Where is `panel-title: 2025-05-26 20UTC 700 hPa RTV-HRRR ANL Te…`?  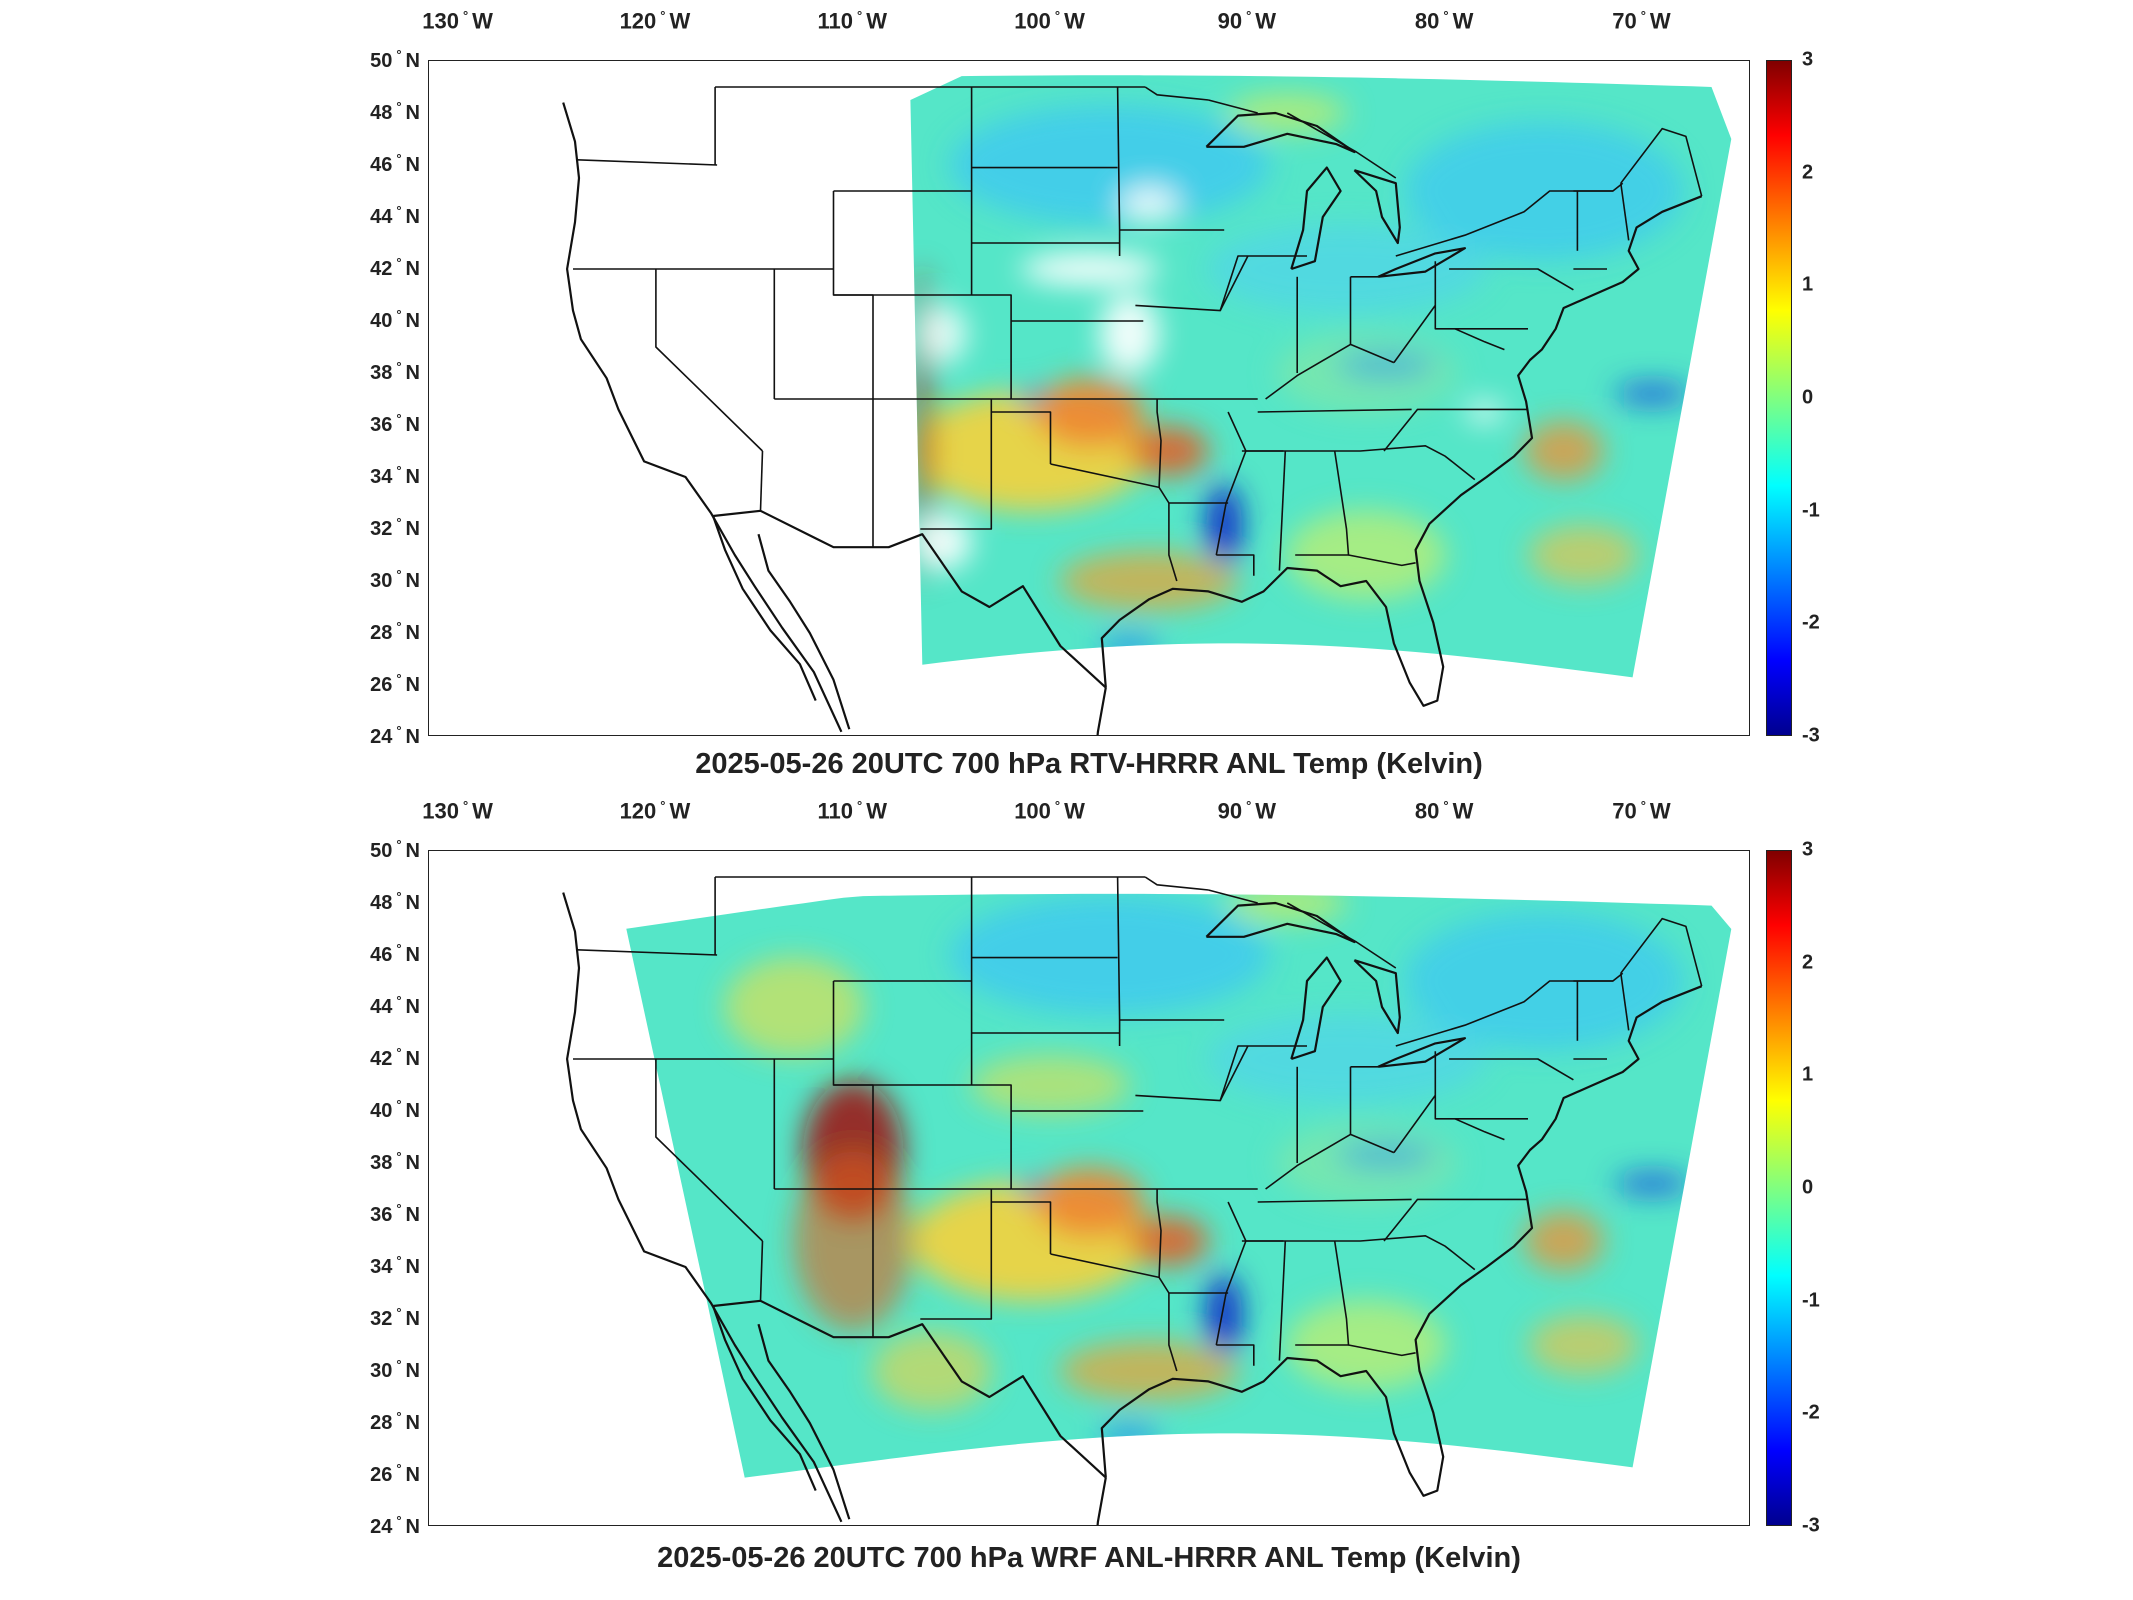 panel-title: 2025-05-26 20UTC 700 hPa RTV-HRRR ANL Te… is located at coordinates (1089, 764).